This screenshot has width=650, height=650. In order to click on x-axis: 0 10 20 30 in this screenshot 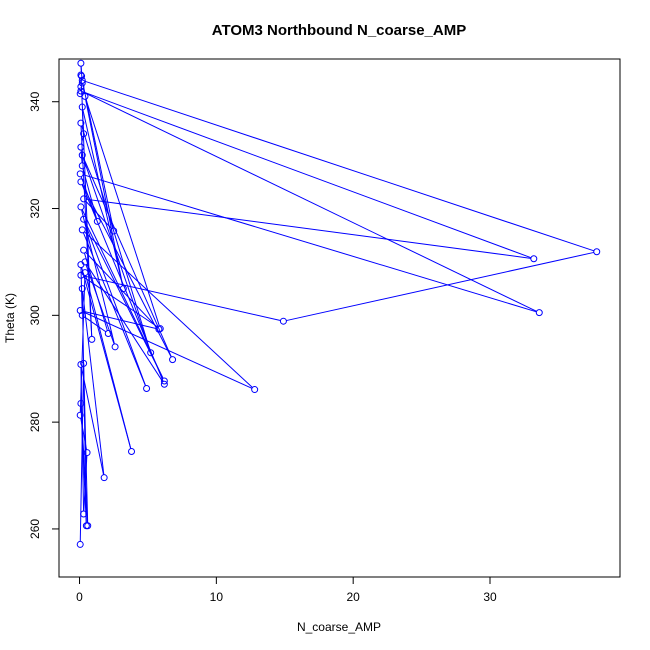, I will do `click(286, 590)`.